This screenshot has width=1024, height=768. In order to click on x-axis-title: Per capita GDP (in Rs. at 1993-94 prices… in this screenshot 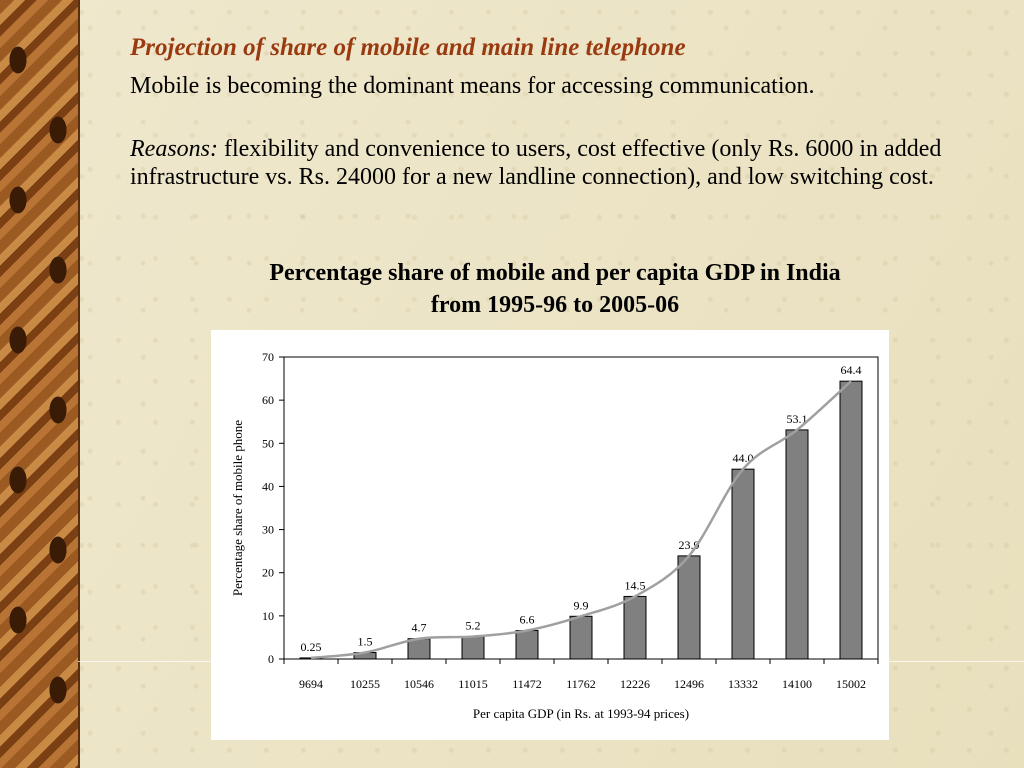, I will do `click(581, 713)`.